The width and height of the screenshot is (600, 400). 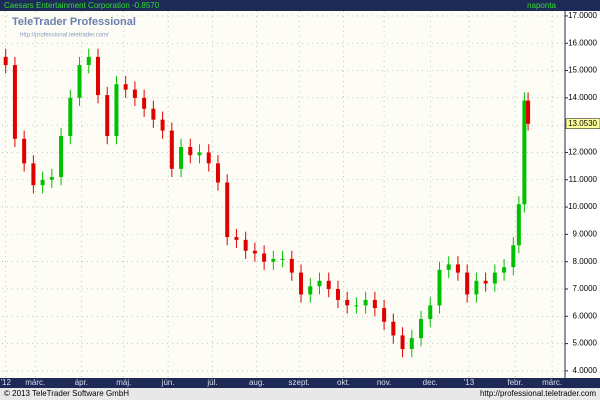 I want to click on y-tick-label: 17.0000, so click(x=582, y=15).